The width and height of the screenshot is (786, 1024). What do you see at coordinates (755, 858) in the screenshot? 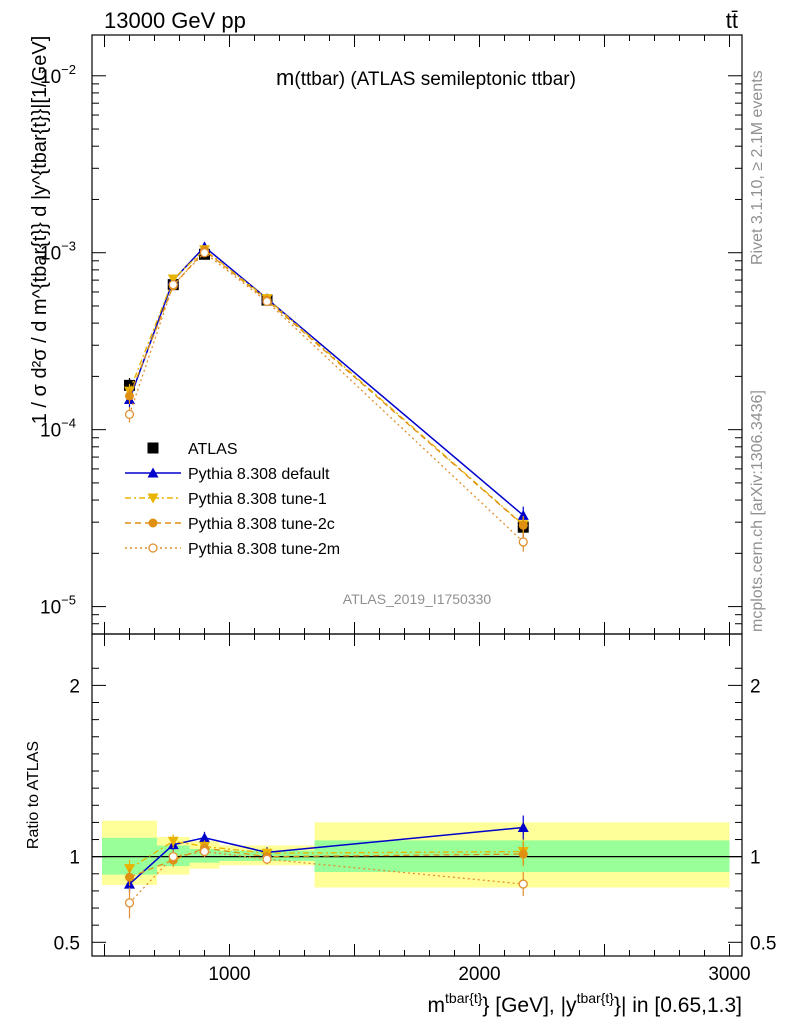
I see `ratio-y-tick-label-right: 1` at bounding box center [755, 858].